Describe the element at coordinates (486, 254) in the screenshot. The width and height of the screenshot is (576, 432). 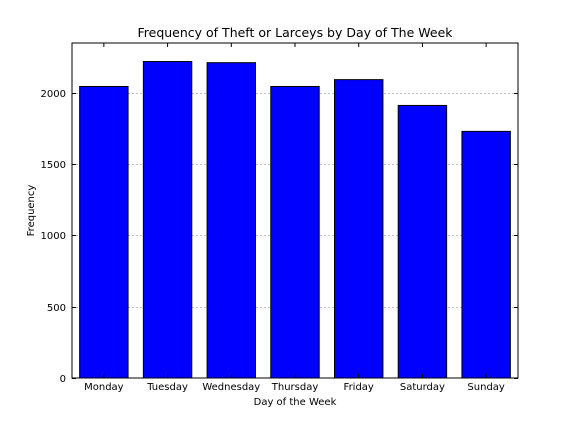
I see `bar-sunday` at that location.